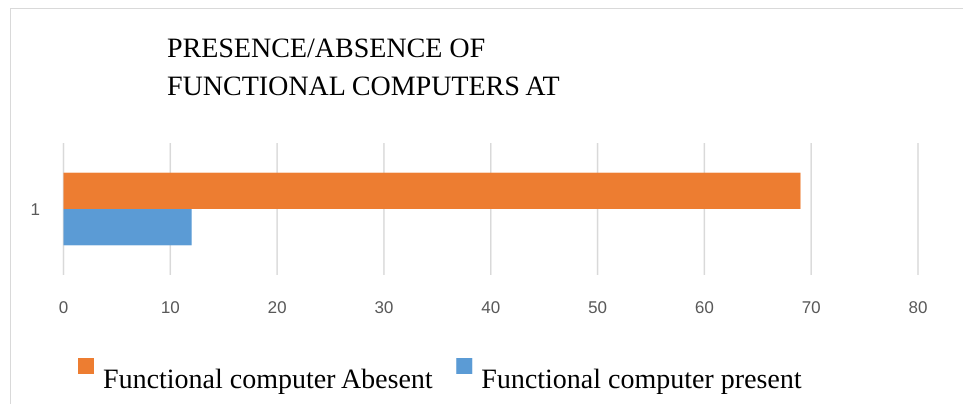 The width and height of the screenshot is (963, 404). Describe the element at coordinates (268, 379) in the screenshot. I see `legend-label: Functional computer Abesent` at that location.